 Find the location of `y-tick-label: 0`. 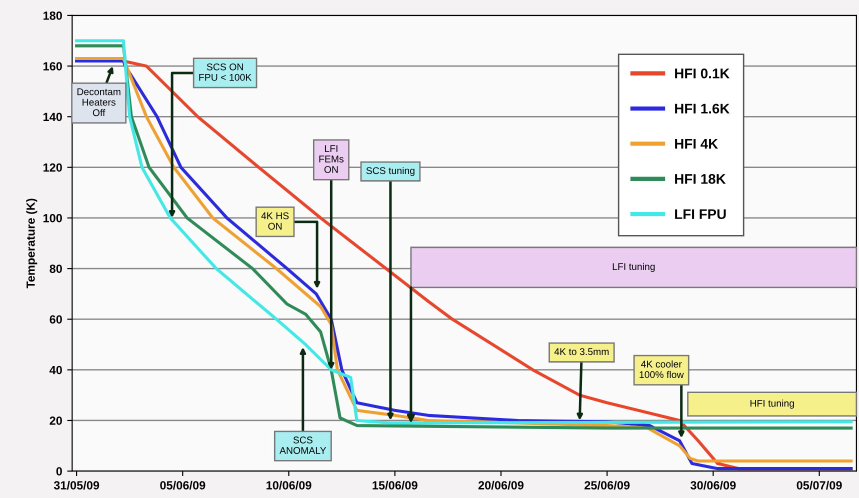

y-tick-label: 0 is located at coordinates (59, 471).